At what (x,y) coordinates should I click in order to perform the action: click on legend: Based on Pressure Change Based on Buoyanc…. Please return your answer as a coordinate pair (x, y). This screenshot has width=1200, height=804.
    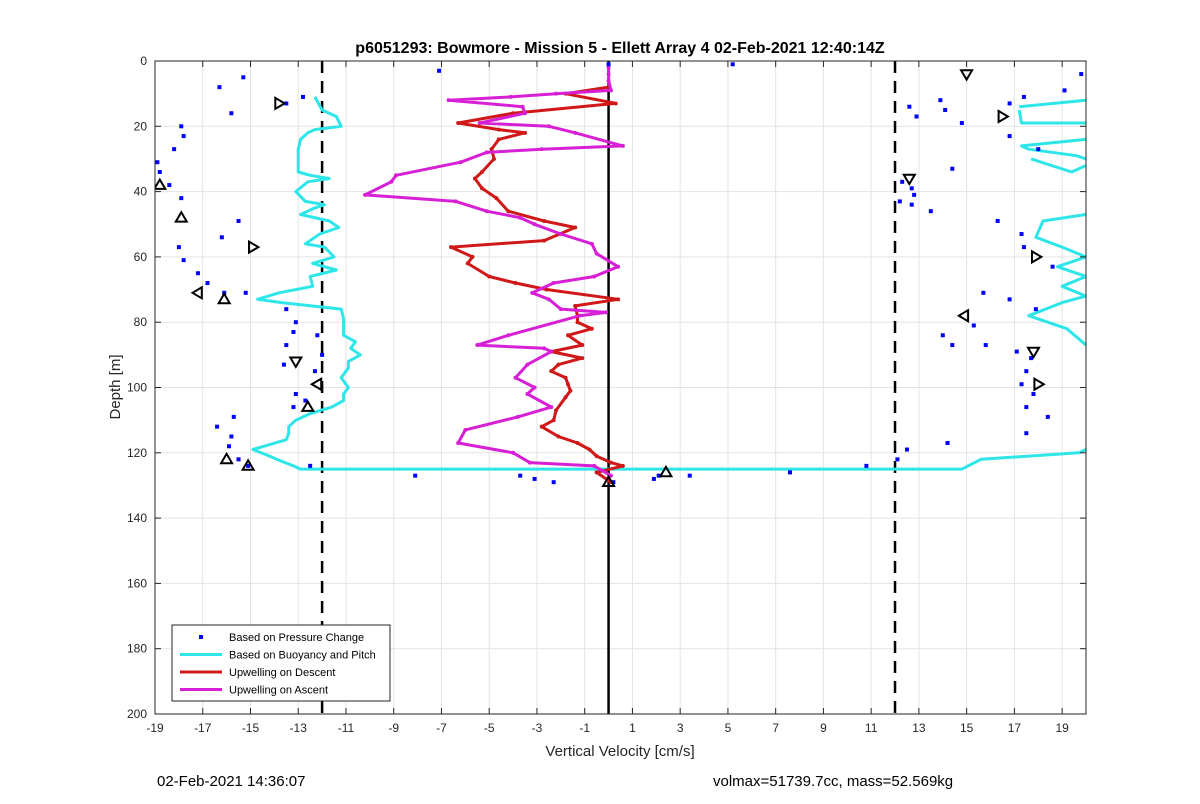
    Looking at the image, I should click on (281, 663).